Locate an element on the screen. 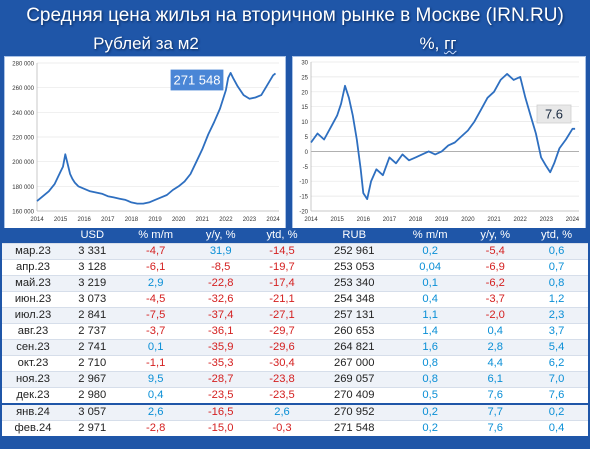 The height and width of the screenshot is (449, 590). cell-rub-ytd: 0,2 is located at coordinates (556, 412).